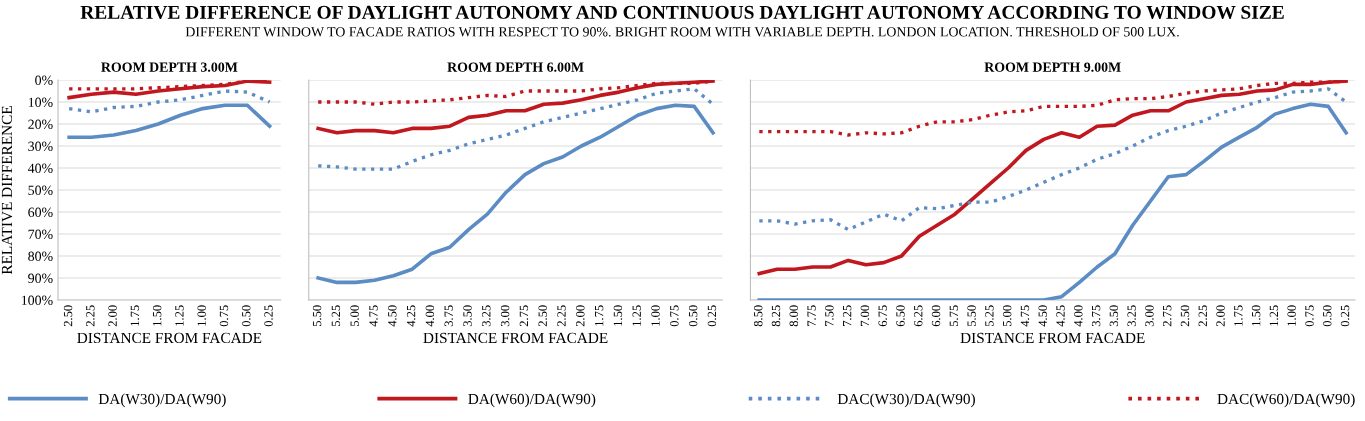  Describe the element at coordinates (900, 316) in the screenshot. I see `x-tick-label: 6.50` at that location.